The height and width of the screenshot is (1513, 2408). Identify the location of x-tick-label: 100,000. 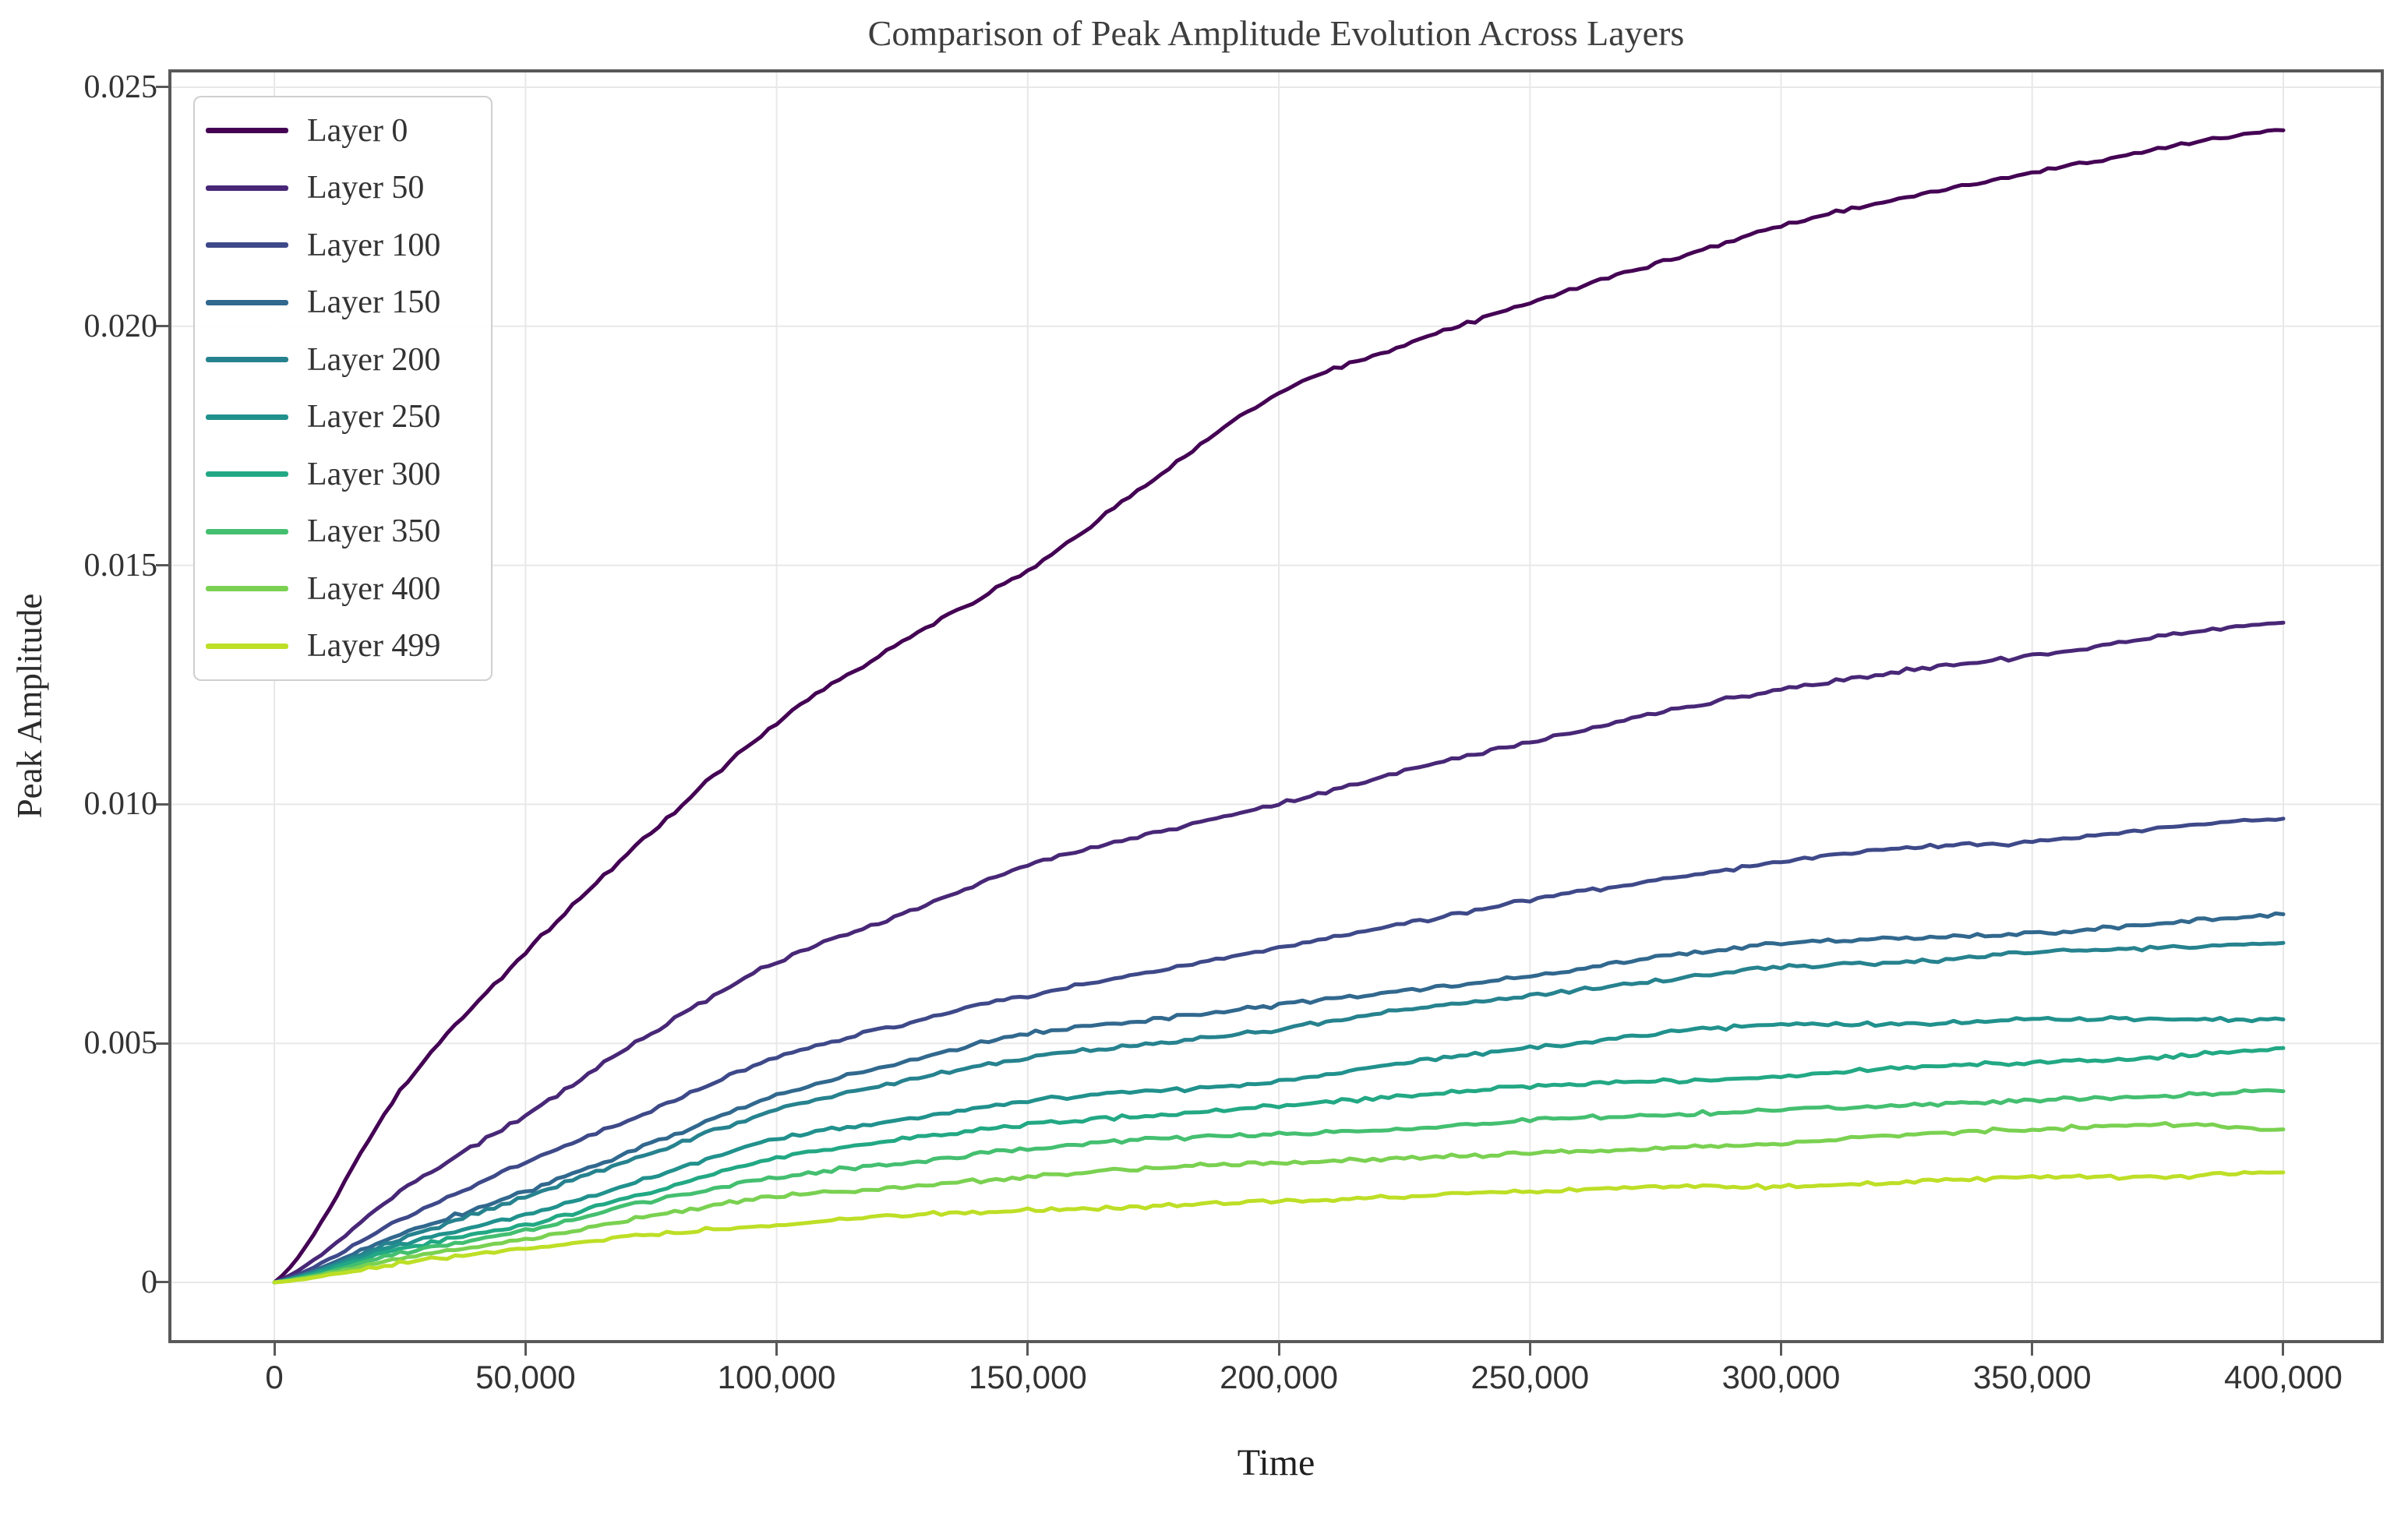
(776, 1377).